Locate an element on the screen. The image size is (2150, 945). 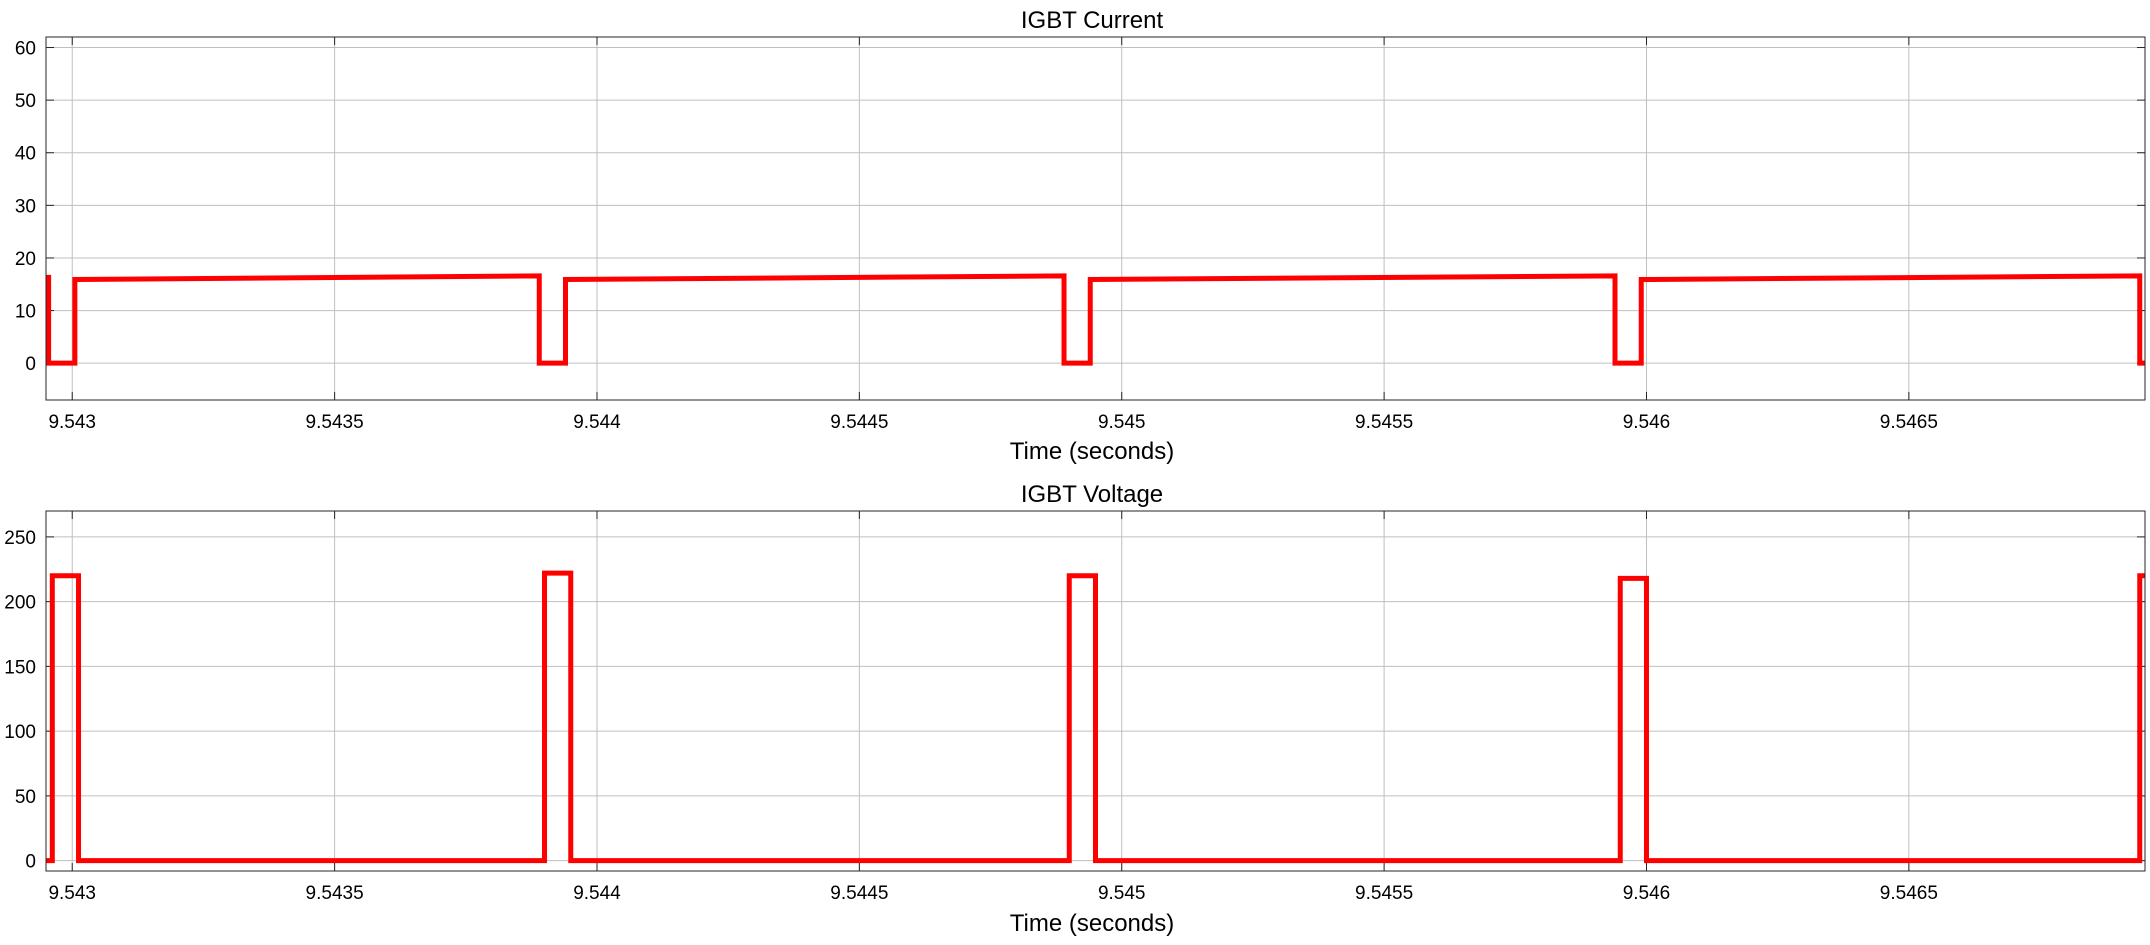
y-tick-label: 60 is located at coordinates (25, 49).